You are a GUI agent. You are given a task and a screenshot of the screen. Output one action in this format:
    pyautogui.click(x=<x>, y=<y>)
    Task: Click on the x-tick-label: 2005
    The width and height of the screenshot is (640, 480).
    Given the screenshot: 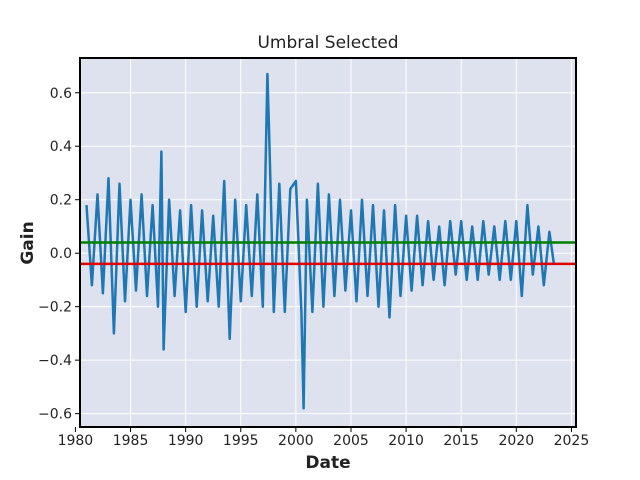 What is the action you would take?
    pyautogui.click(x=351, y=441)
    